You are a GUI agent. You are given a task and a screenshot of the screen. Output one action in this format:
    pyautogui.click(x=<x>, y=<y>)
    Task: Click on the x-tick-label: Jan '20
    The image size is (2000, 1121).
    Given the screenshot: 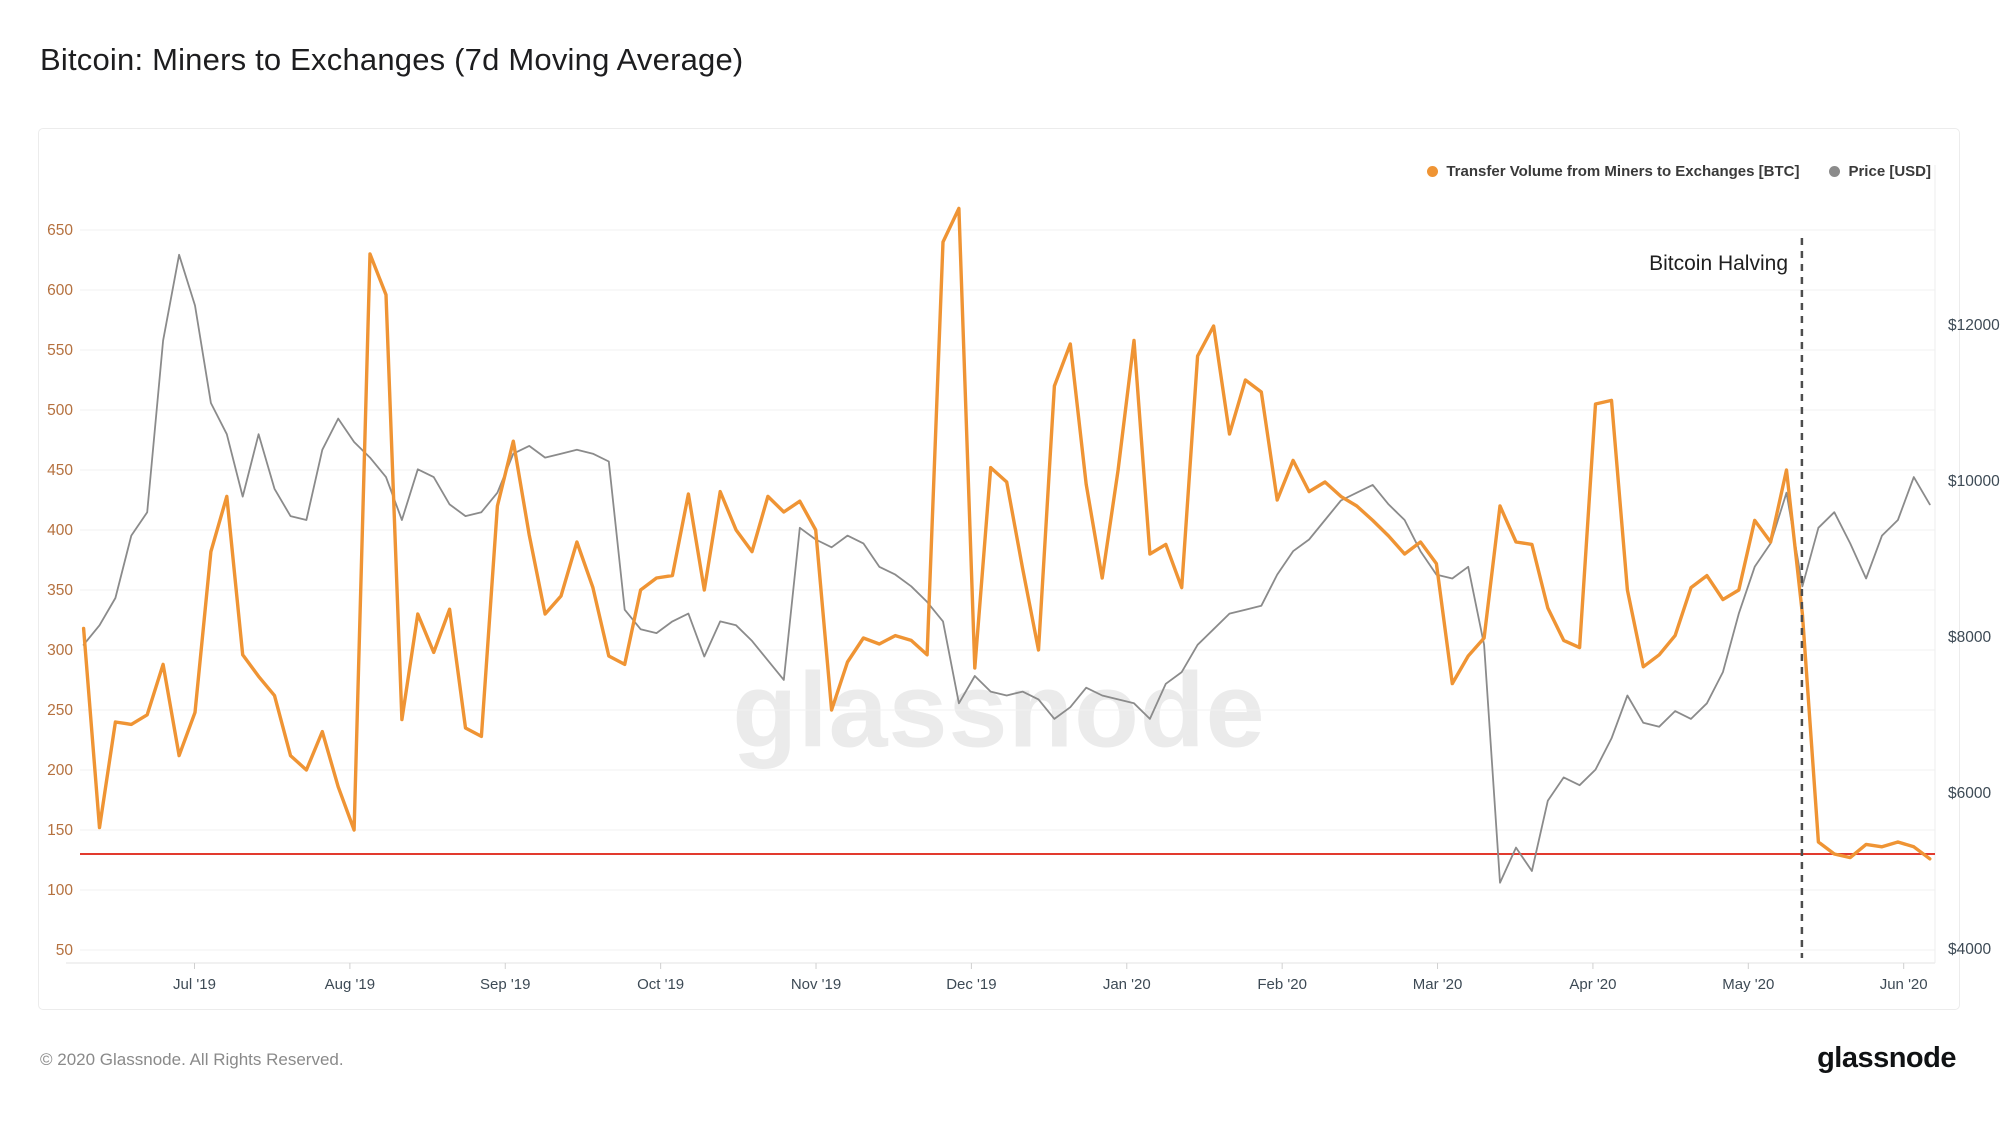 What is the action you would take?
    pyautogui.click(x=1127, y=984)
    